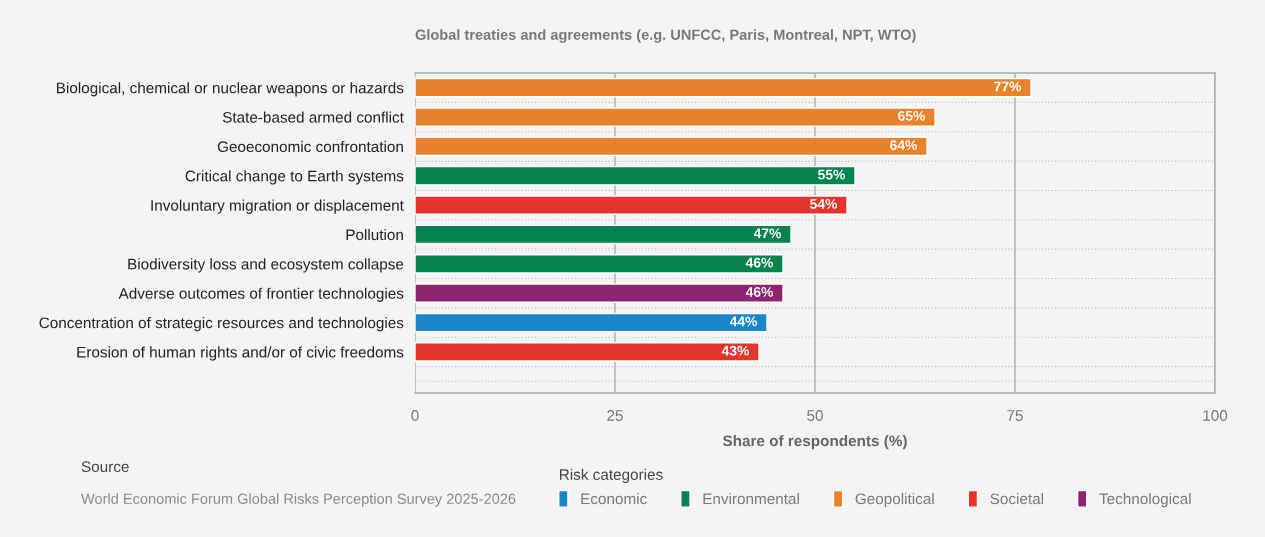  What do you see at coordinates (1215, 415) in the screenshot?
I see `x-tick-label: 100` at bounding box center [1215, 415].